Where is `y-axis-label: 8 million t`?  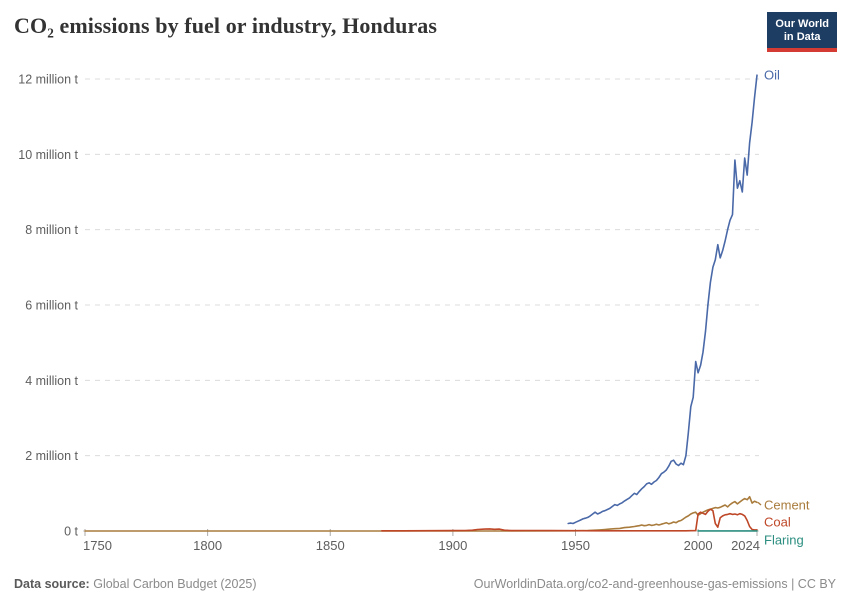 y-axis-label: 8 million t is located at coordinates (51, 230).